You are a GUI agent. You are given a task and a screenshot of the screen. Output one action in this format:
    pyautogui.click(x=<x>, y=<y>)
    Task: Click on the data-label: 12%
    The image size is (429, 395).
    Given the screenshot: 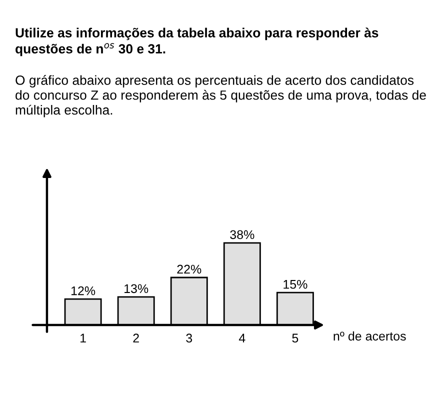 What is the action you would take?
    pyautogui.click(x=83, y=291)
    